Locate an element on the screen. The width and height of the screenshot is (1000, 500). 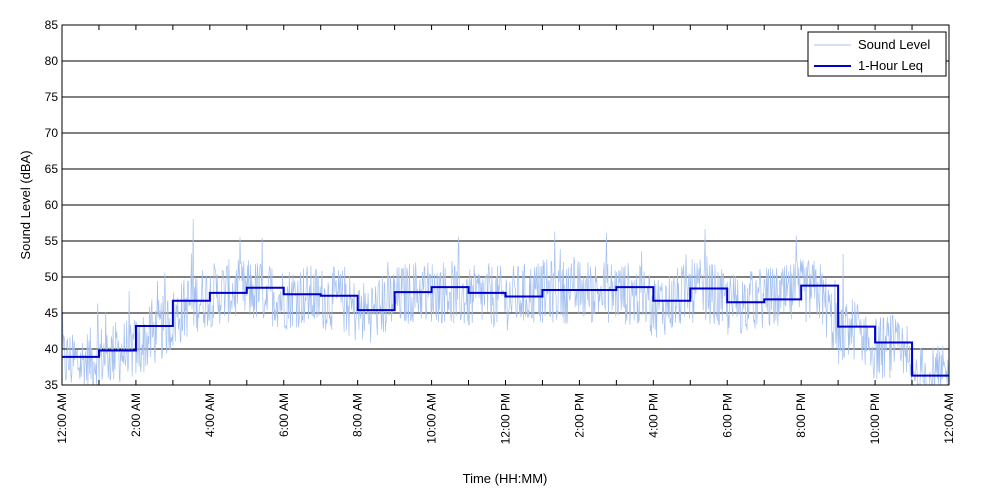
legend: Sound Level 1-Hour Leq is located at coordinates (877, 54).